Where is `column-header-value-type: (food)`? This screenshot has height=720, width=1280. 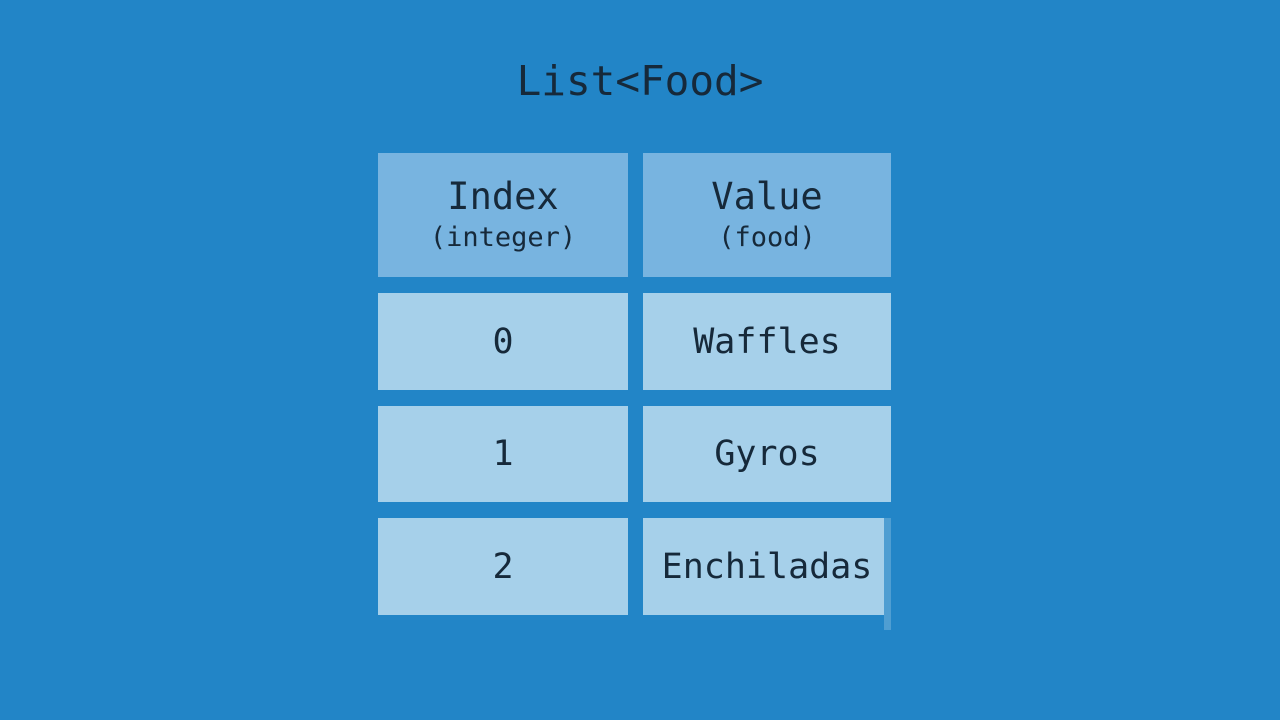
column-header-value-type: (food) is located at coordinates (767, 237).